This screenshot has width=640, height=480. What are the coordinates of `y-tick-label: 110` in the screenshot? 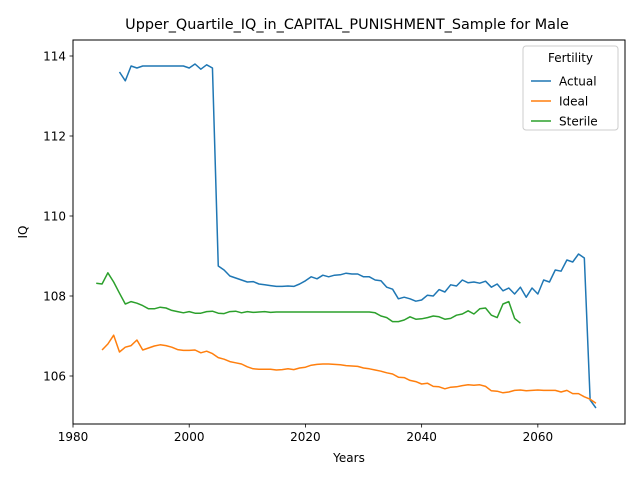 It's located at (54, 216).